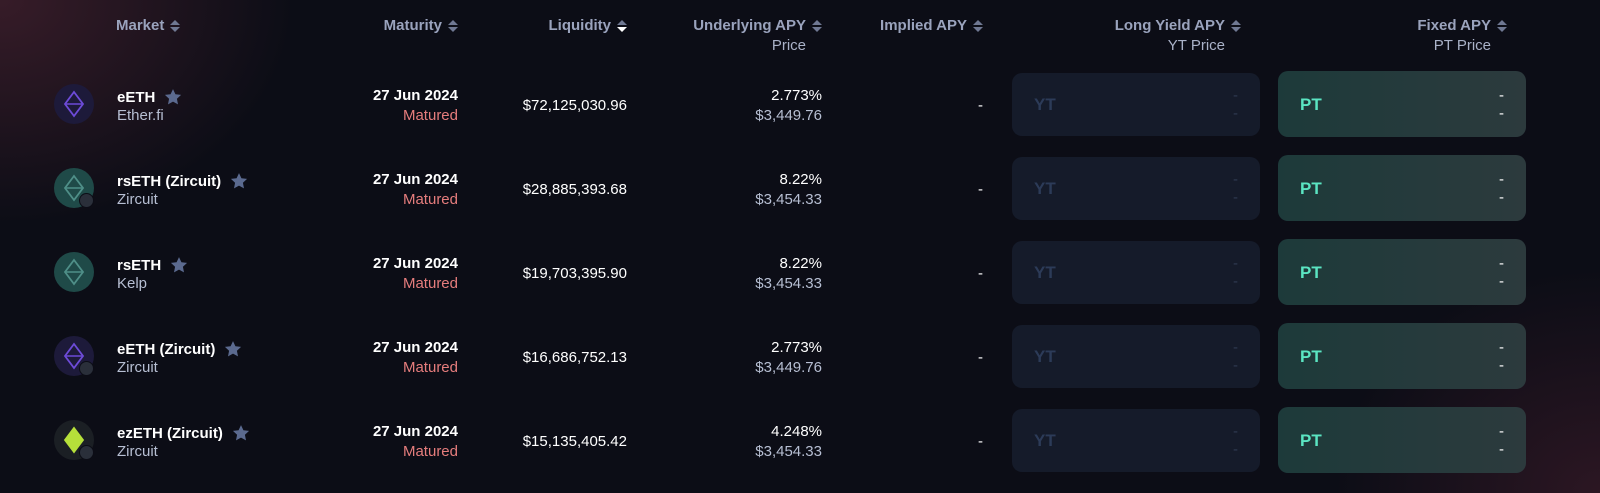  I want to click on underlying-apy-value: 2.773%, so click(796, 95).